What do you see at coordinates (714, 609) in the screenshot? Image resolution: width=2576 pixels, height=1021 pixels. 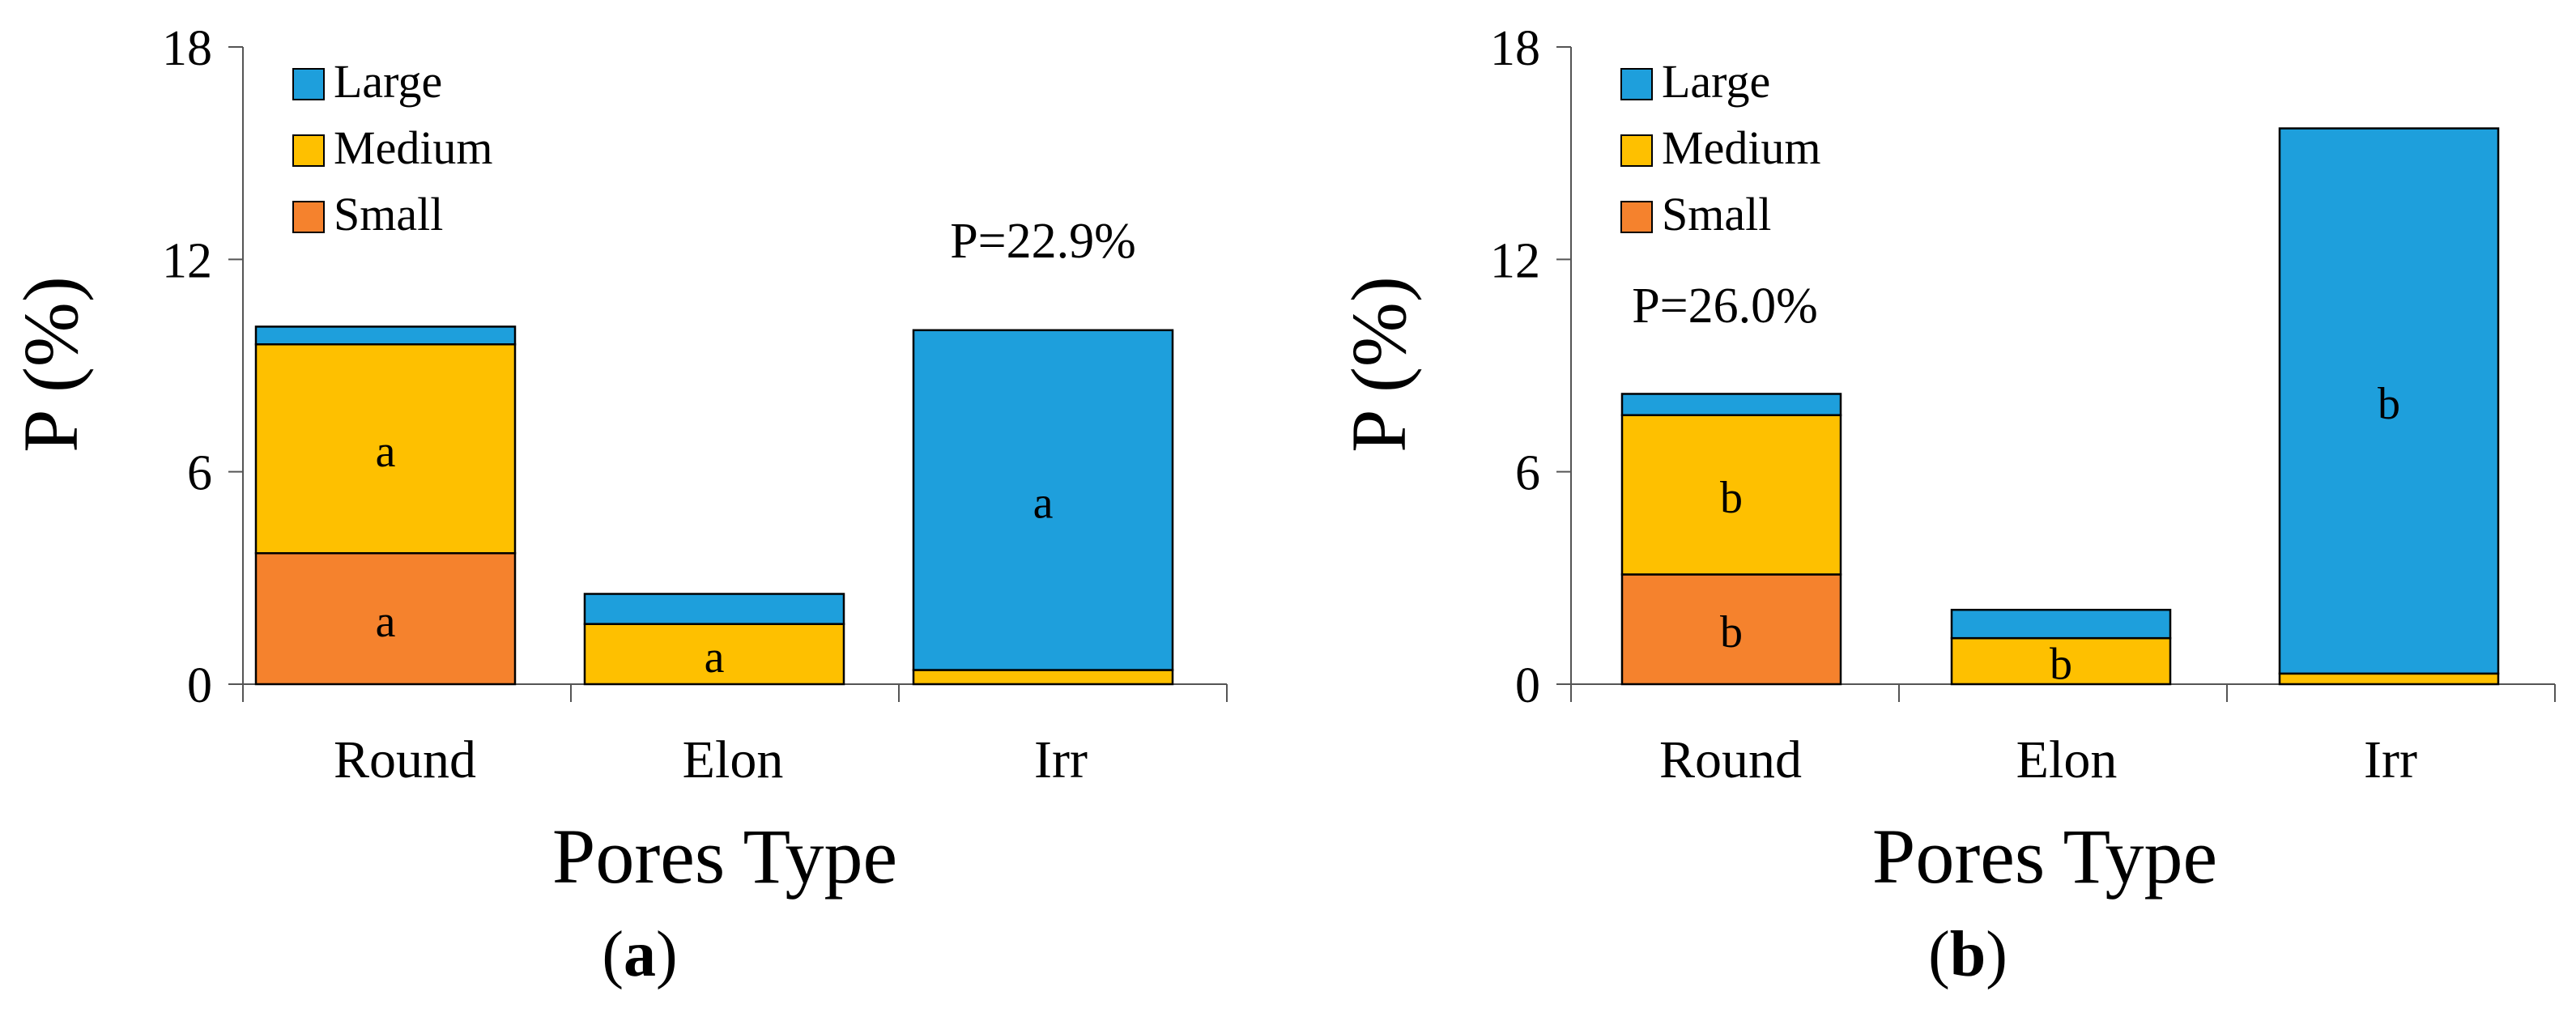 I see `pa-bar-elon-large` at bounding box center [714, 609].